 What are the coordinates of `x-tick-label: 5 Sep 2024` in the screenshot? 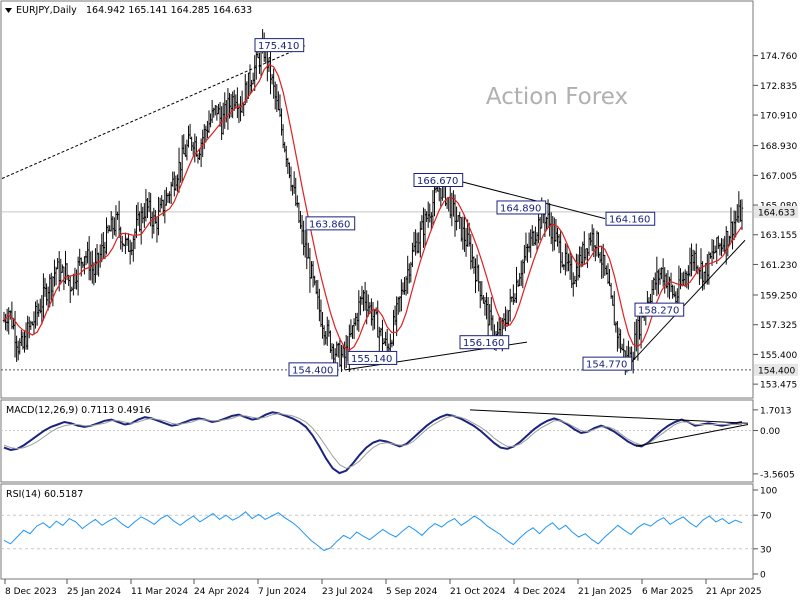 It's located at (412, 592).